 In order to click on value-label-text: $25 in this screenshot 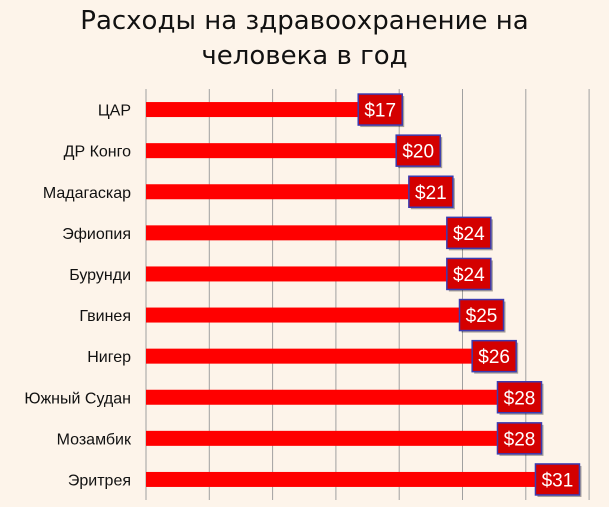, I will do `click(482, 316)`.